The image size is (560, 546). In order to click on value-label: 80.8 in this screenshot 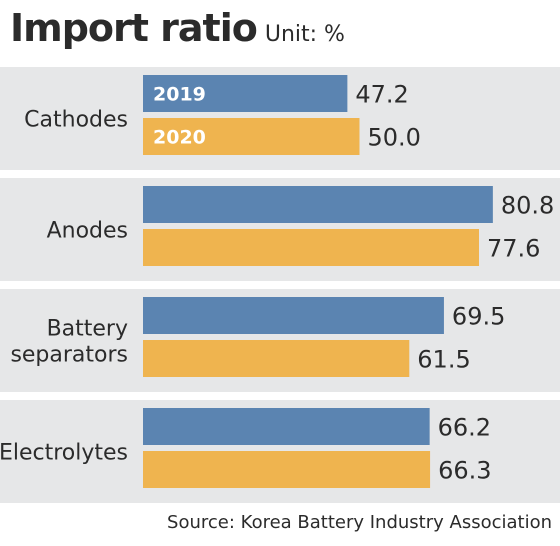, I will do `click(527, 206)`.